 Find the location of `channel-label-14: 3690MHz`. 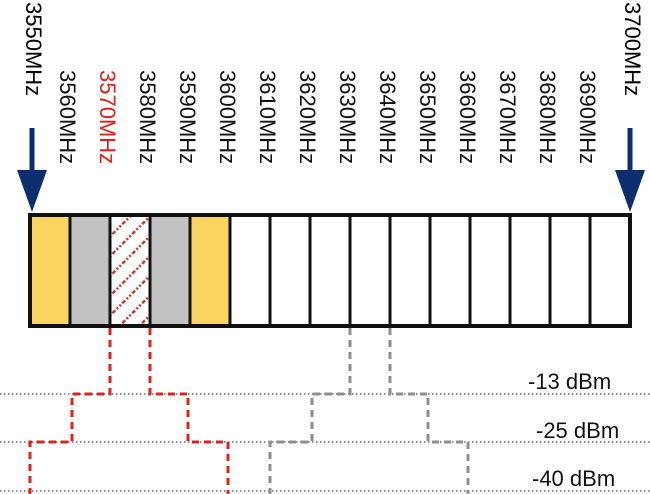

channel-label-14: 3690MHz is located at coordinates (587, 117).